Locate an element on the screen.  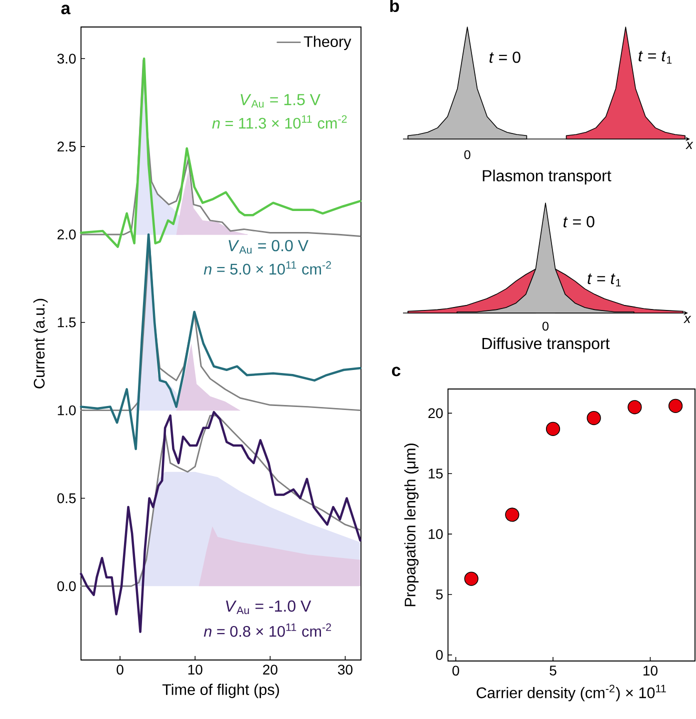
legend-label: Theory is located at coordinates (328, 43).